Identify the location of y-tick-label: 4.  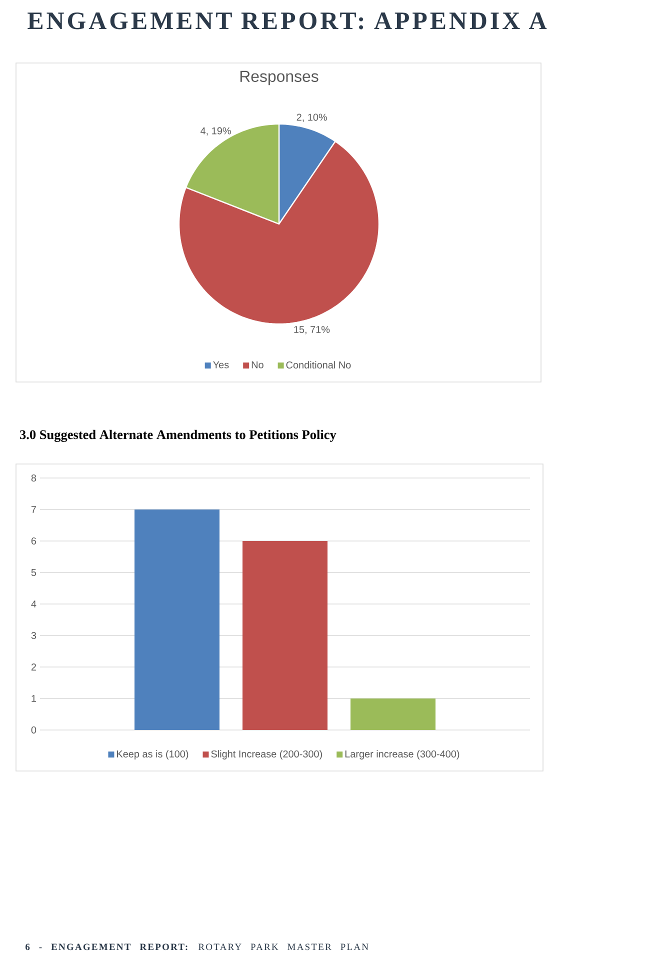
(33, 604).